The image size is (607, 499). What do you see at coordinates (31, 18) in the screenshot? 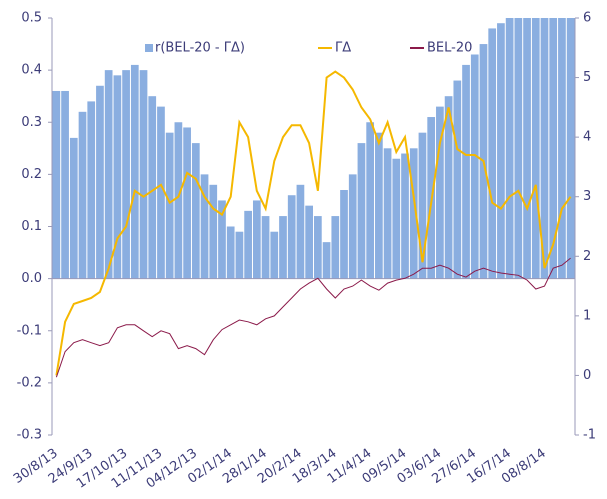
I see `y-tick-label: 0.5` at bounding box center [31, 18].